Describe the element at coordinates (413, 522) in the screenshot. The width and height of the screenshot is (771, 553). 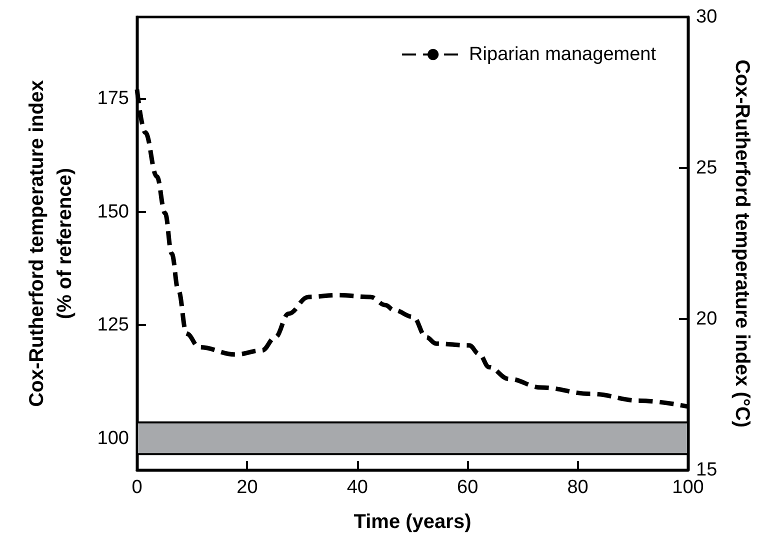
I see `x-axis-title: Time (years)` at that location.